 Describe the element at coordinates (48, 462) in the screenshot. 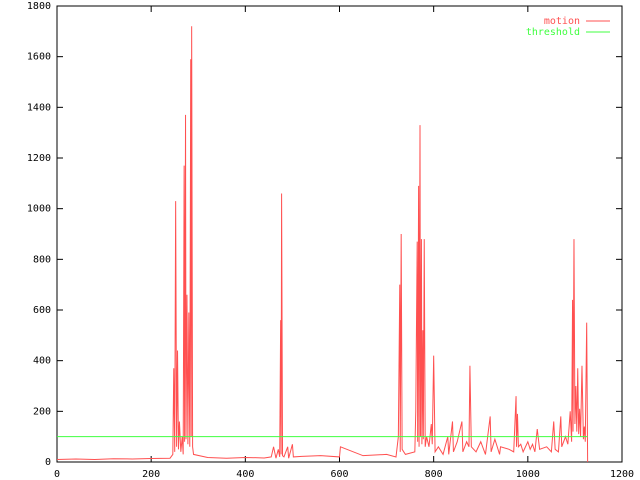

I see `y-tick-label: 0` at that location.